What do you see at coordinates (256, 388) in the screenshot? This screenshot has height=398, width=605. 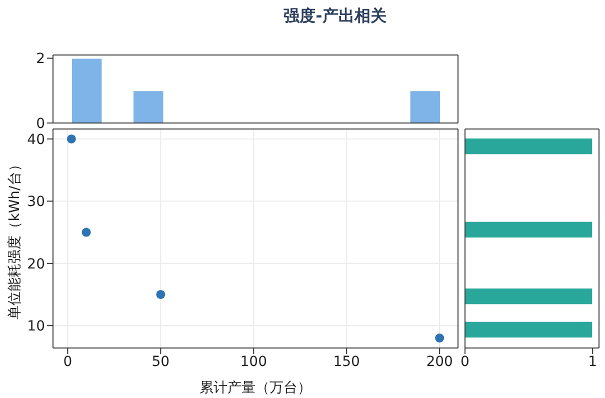 I see `x-axis-title: 累计产量（万台）` at bounding box center [256, 388].